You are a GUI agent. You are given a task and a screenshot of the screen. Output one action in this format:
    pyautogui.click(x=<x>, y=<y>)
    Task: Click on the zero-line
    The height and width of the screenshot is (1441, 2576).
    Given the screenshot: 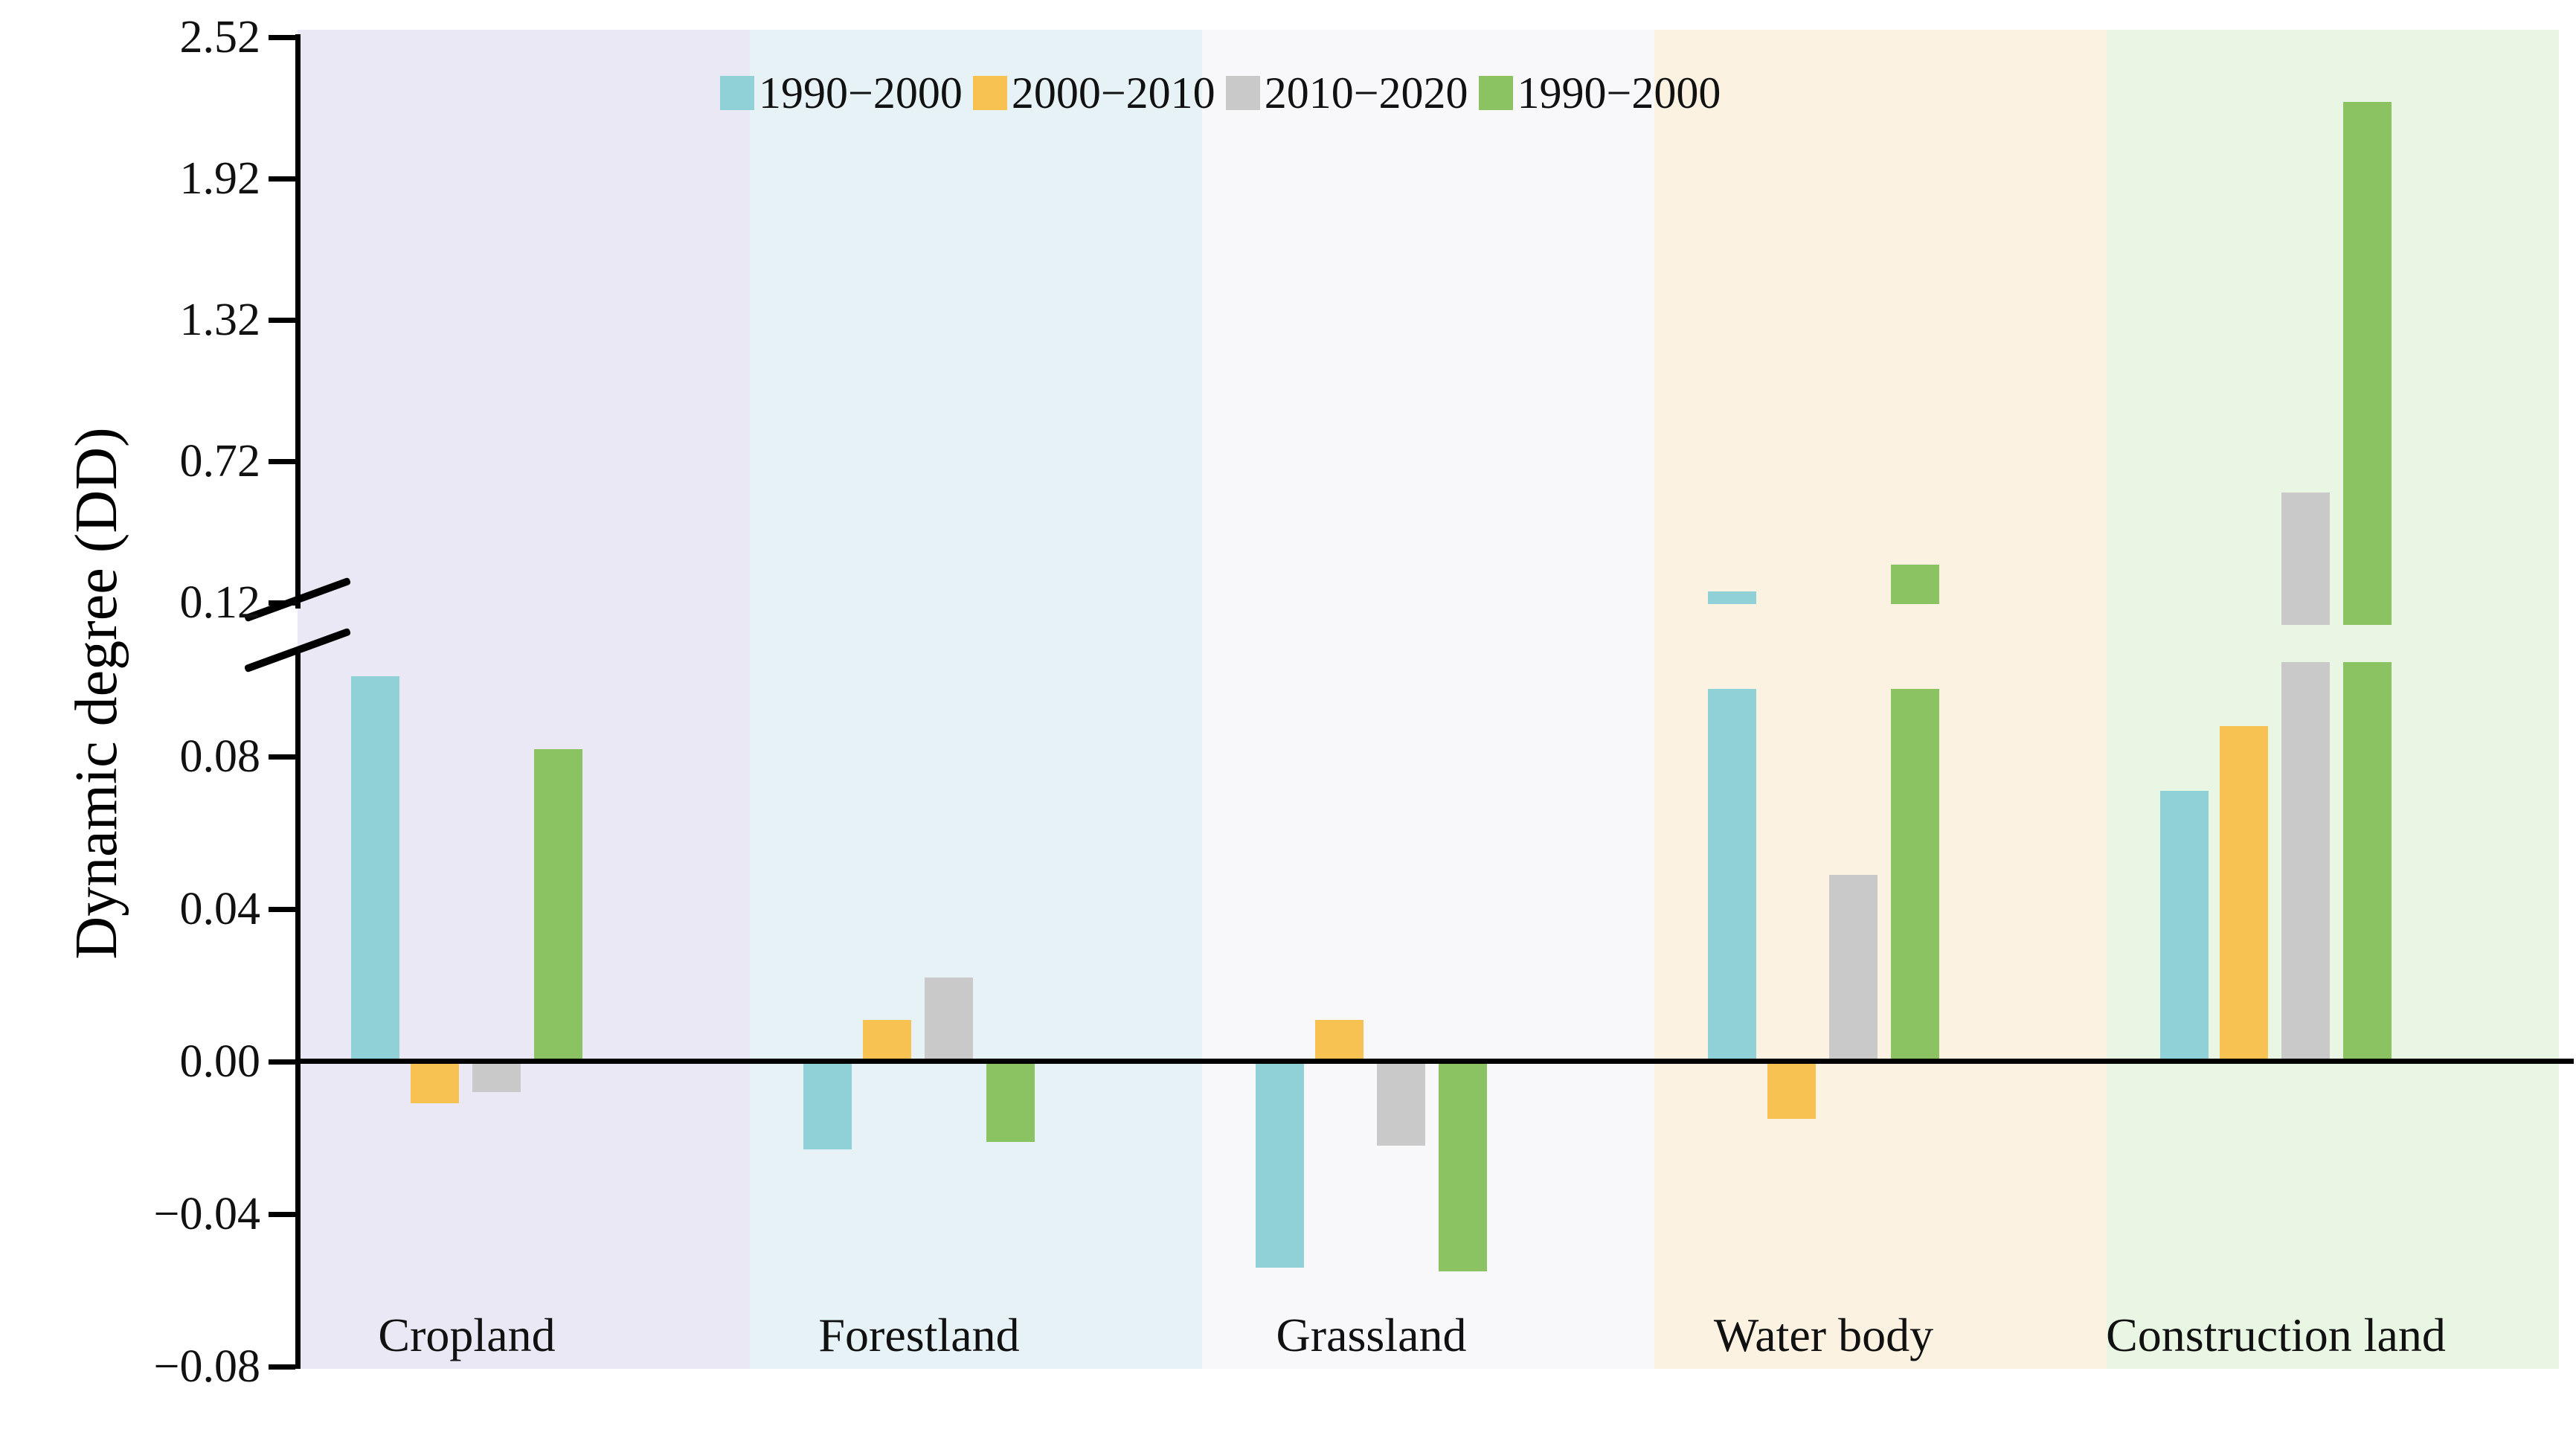 What is the action you would take?
    pyautogui.click(x=1434, y=1062)
    